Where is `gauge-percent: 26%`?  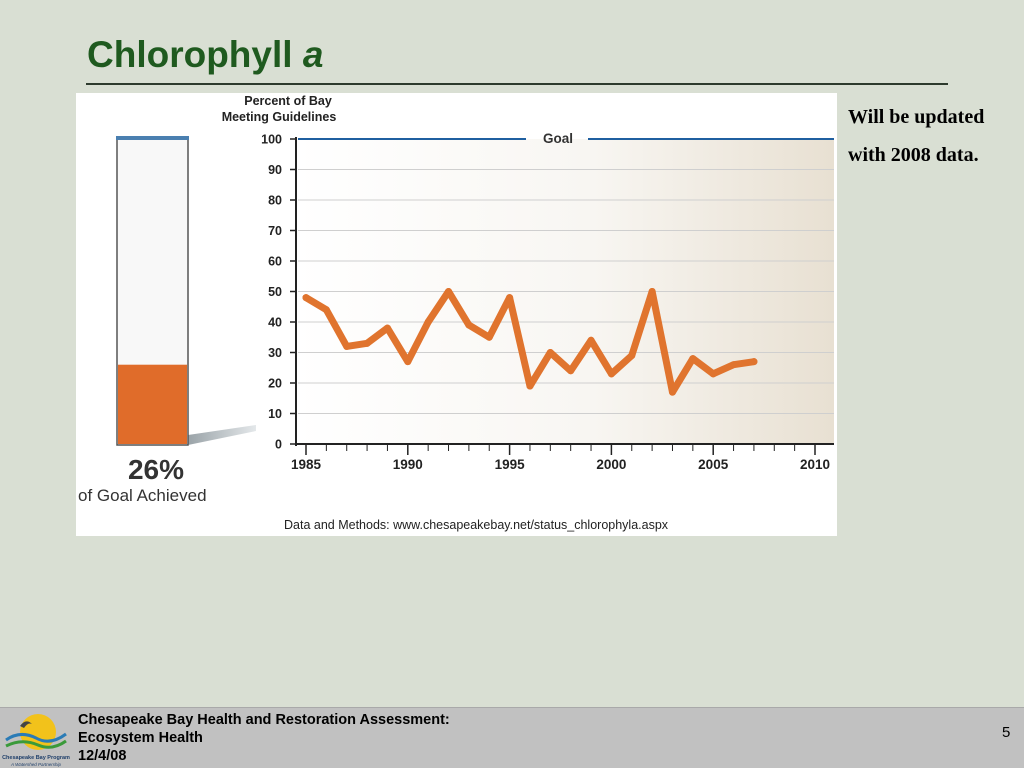 gauge-percent: 26% is located at coordinates (156, 469).